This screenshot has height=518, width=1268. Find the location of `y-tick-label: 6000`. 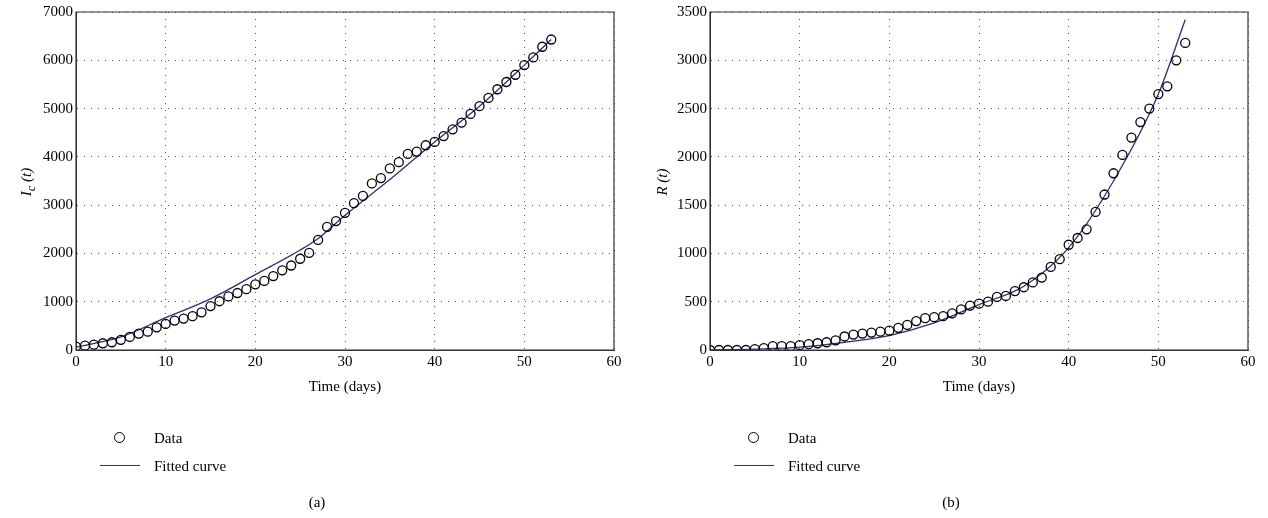

y-tick-label: 6000 is located at coordinates (58, 59).